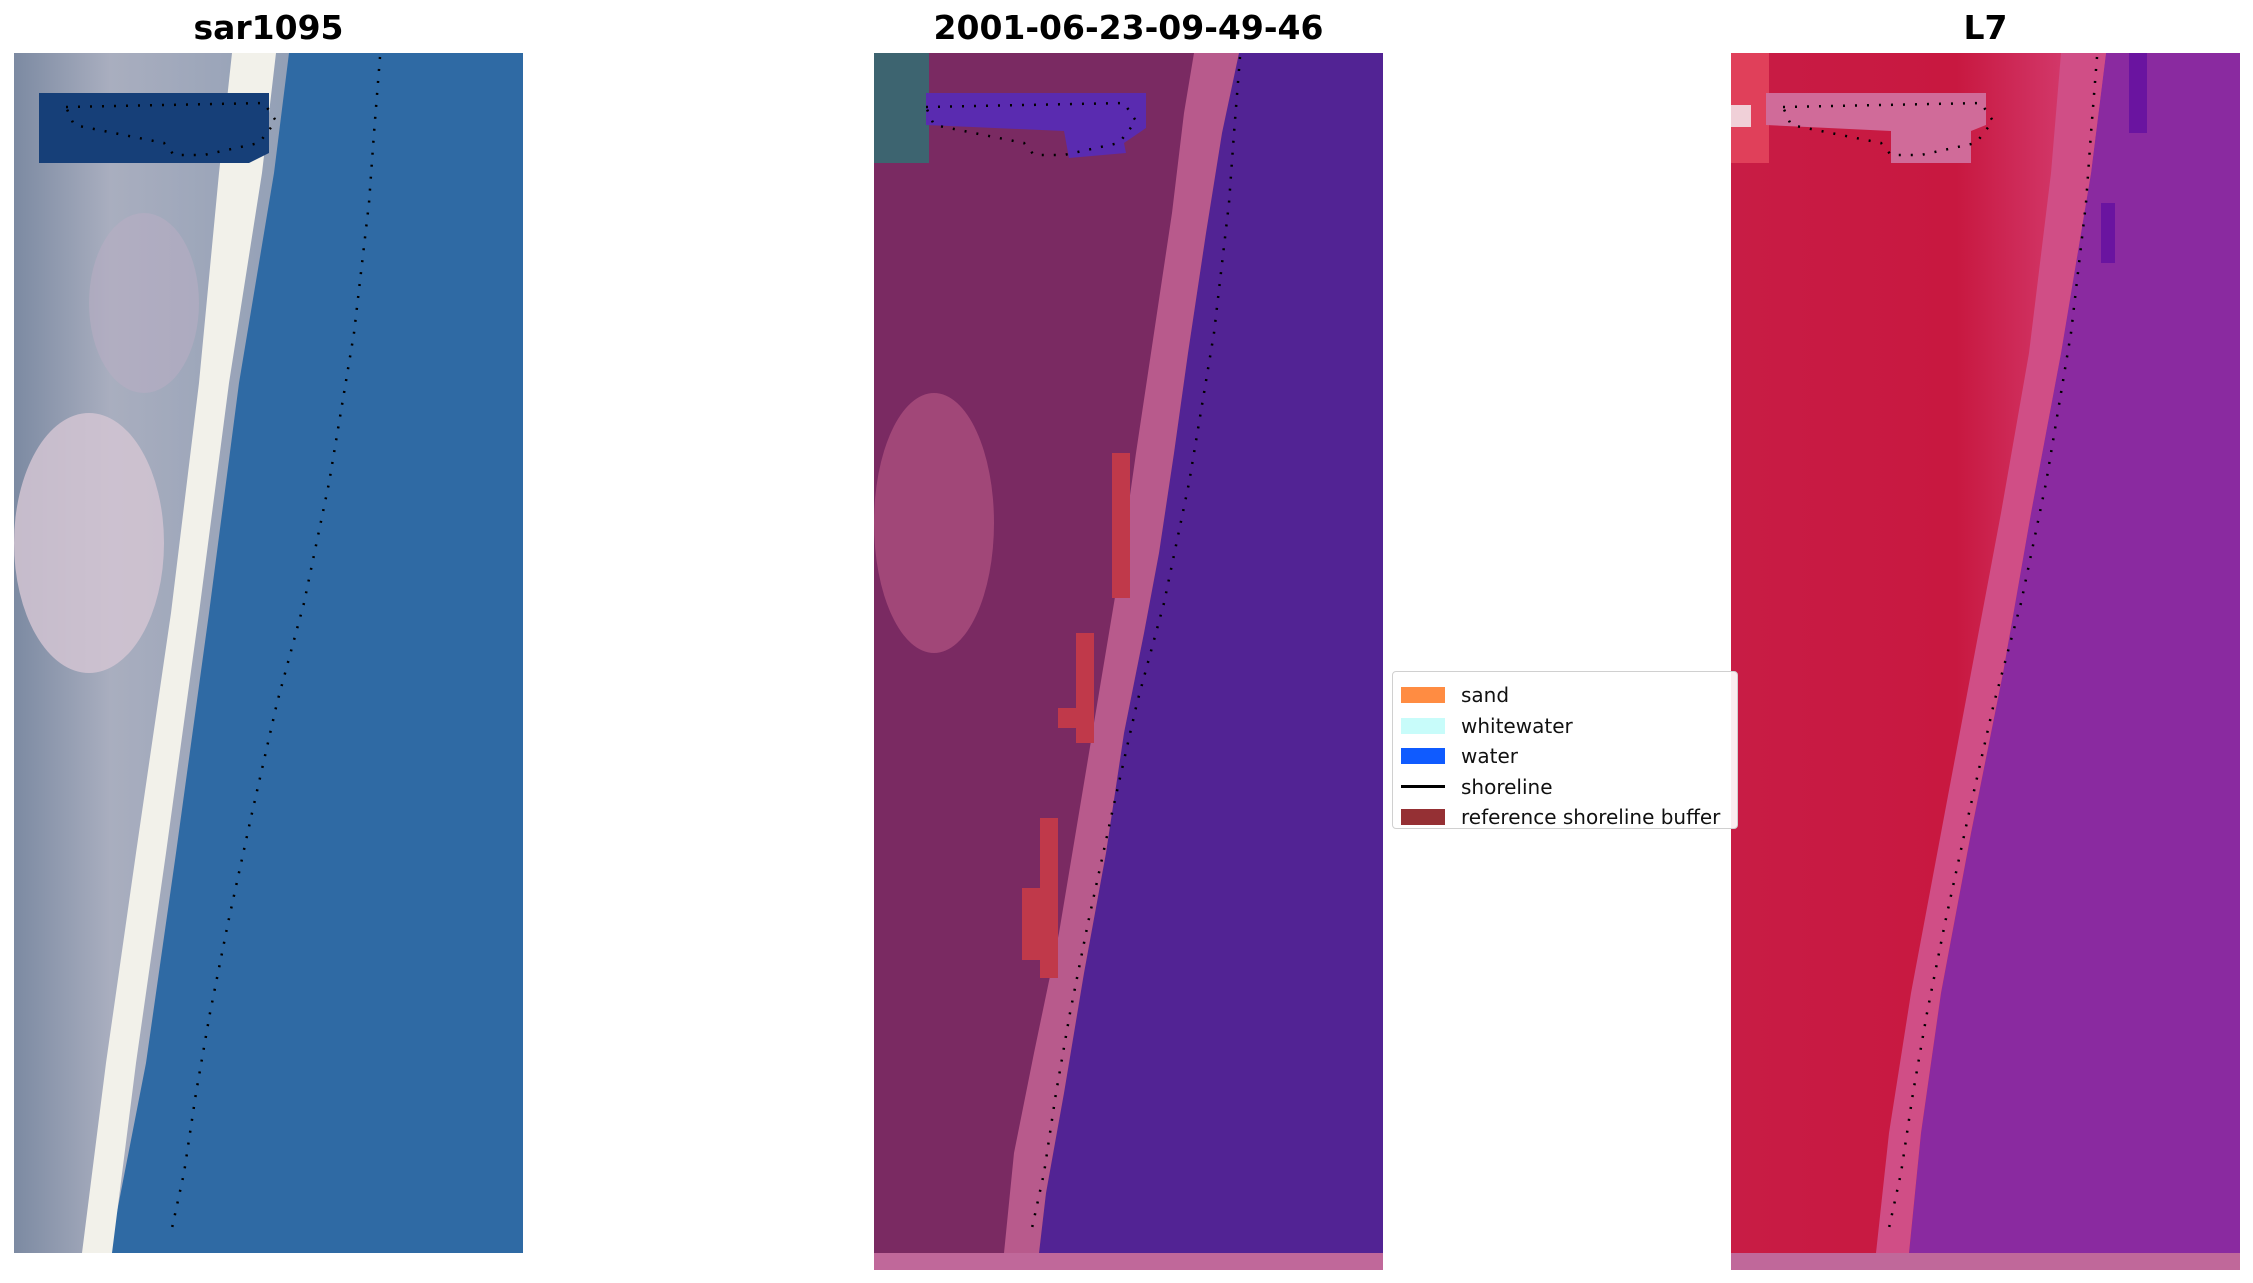  I want to click on legend-item-reference-buffer: reference shoreline buffer, so click(1569, 817).